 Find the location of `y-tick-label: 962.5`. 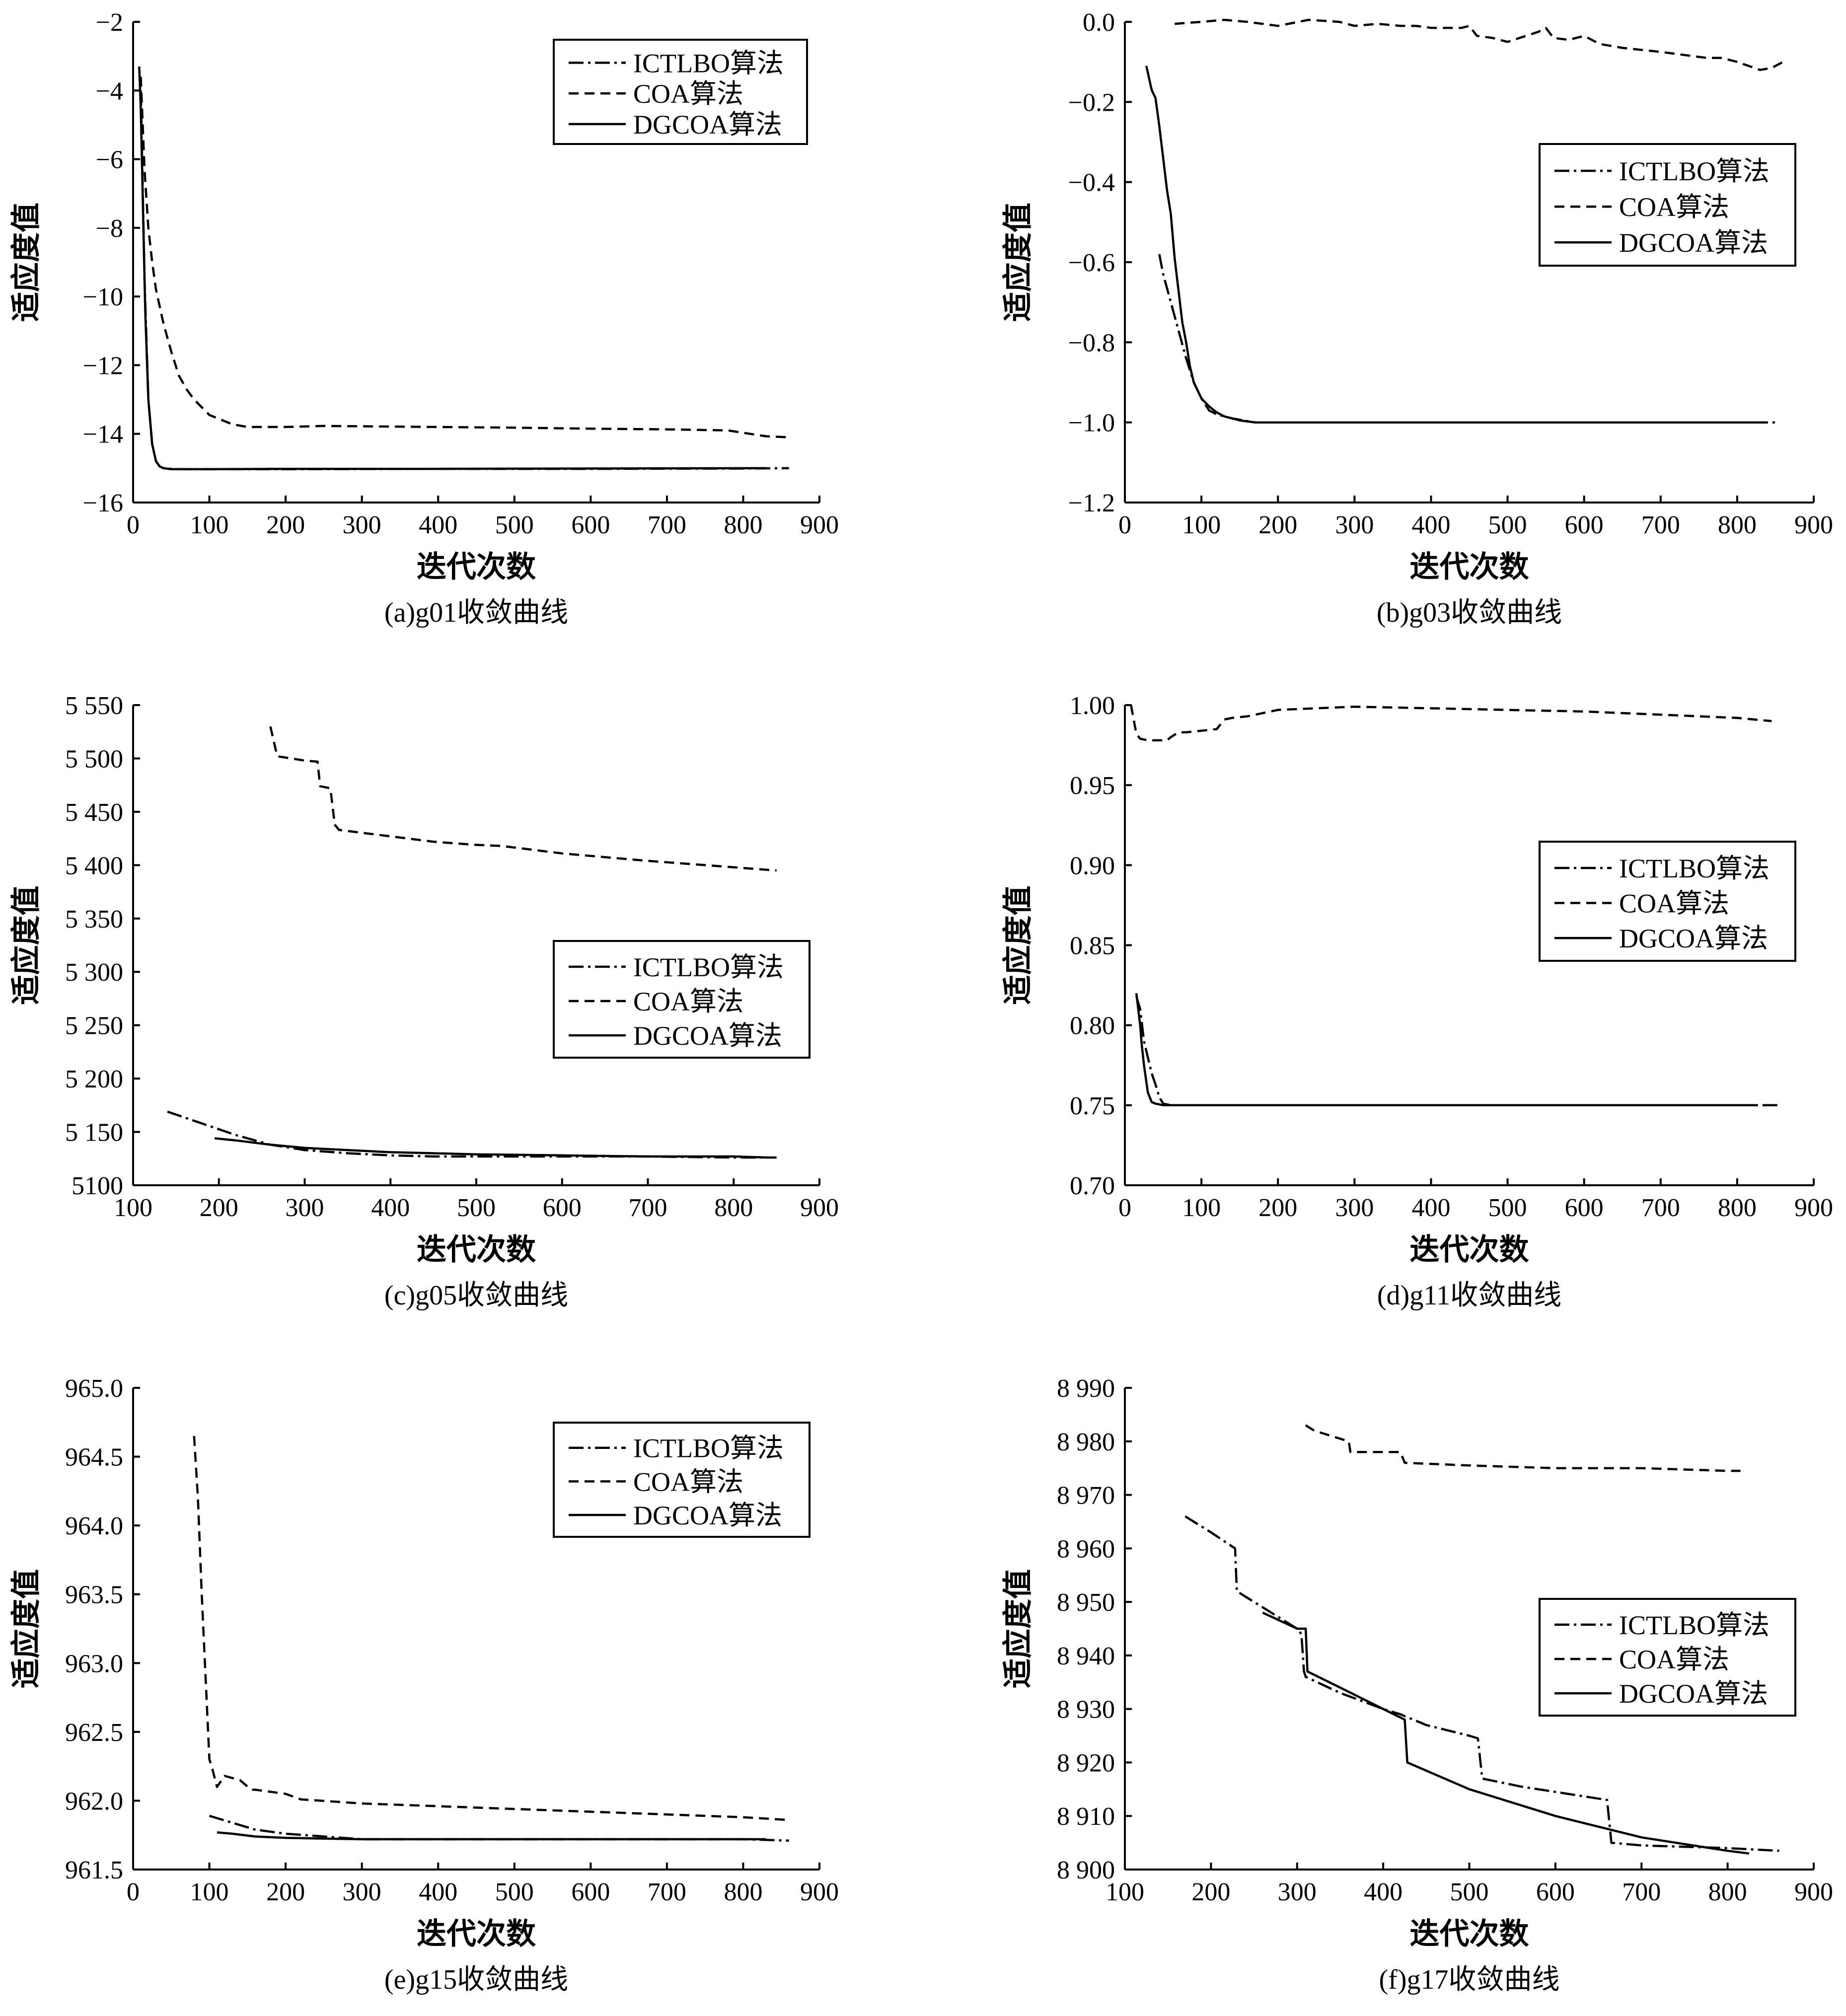

y-tick-label: 962.5 is located at coordinates (94, 1733).